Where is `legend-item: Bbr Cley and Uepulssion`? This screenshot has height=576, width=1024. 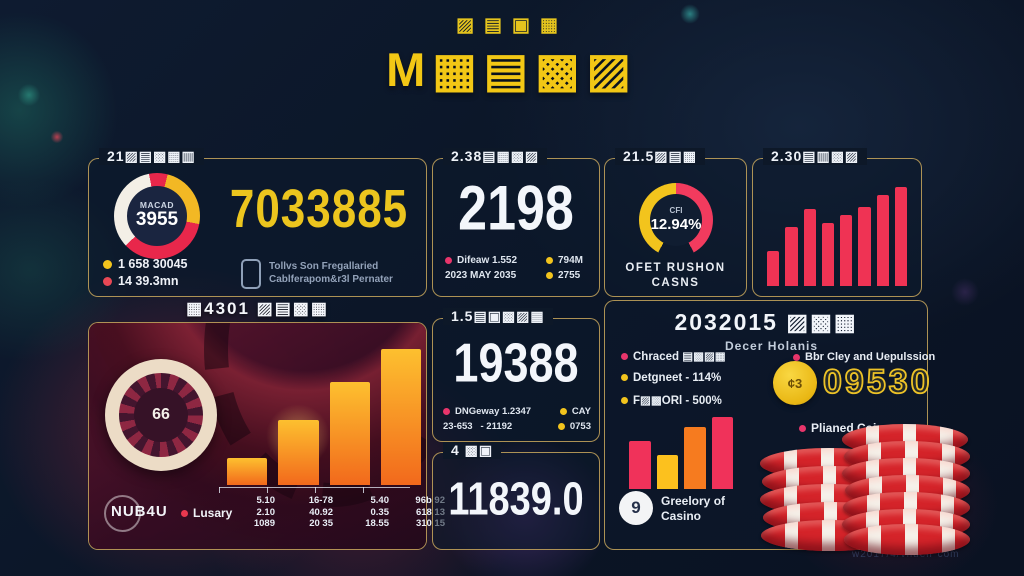
legend-item: Bbr Cley and Uepulssion is located at coordinates (864, 357).